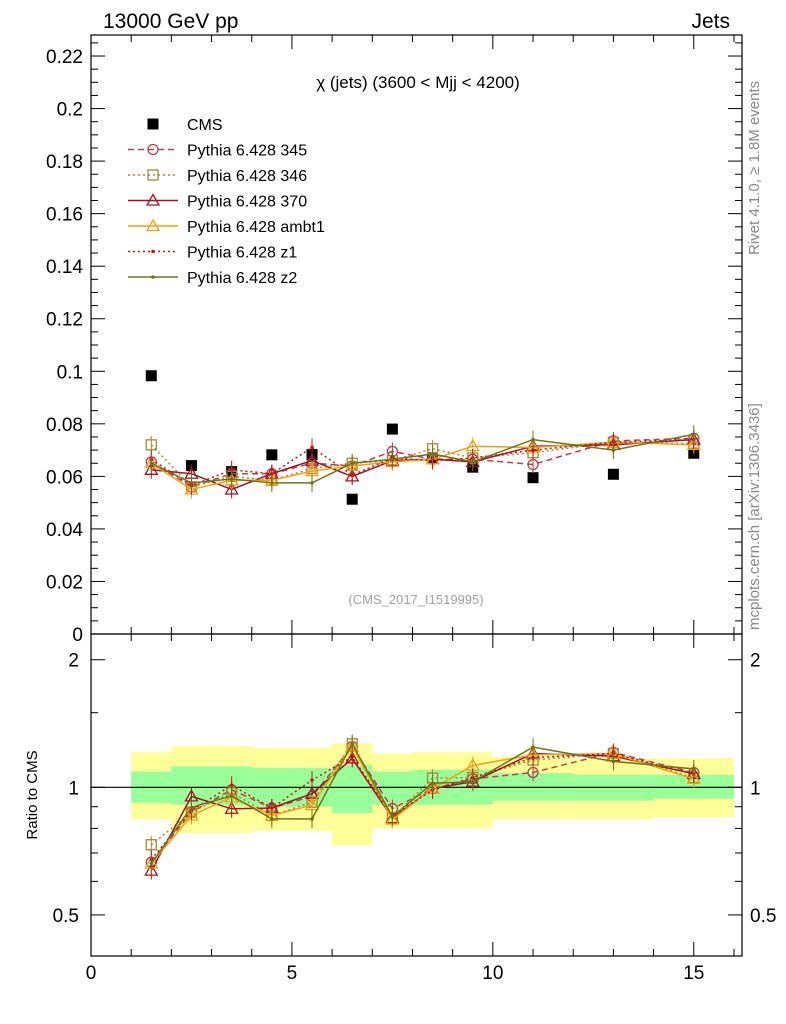 This screenshot has width=786, height=1024. What do you see at coordinates (153, 251) in the screenshot?
I see `legend-marker-z1` at bounding box center [153, 251].